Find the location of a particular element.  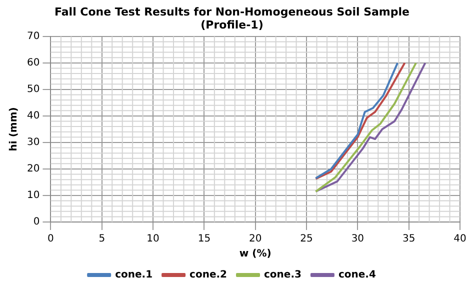

legend-label: cone.2 is located at coordinates (209, 275).